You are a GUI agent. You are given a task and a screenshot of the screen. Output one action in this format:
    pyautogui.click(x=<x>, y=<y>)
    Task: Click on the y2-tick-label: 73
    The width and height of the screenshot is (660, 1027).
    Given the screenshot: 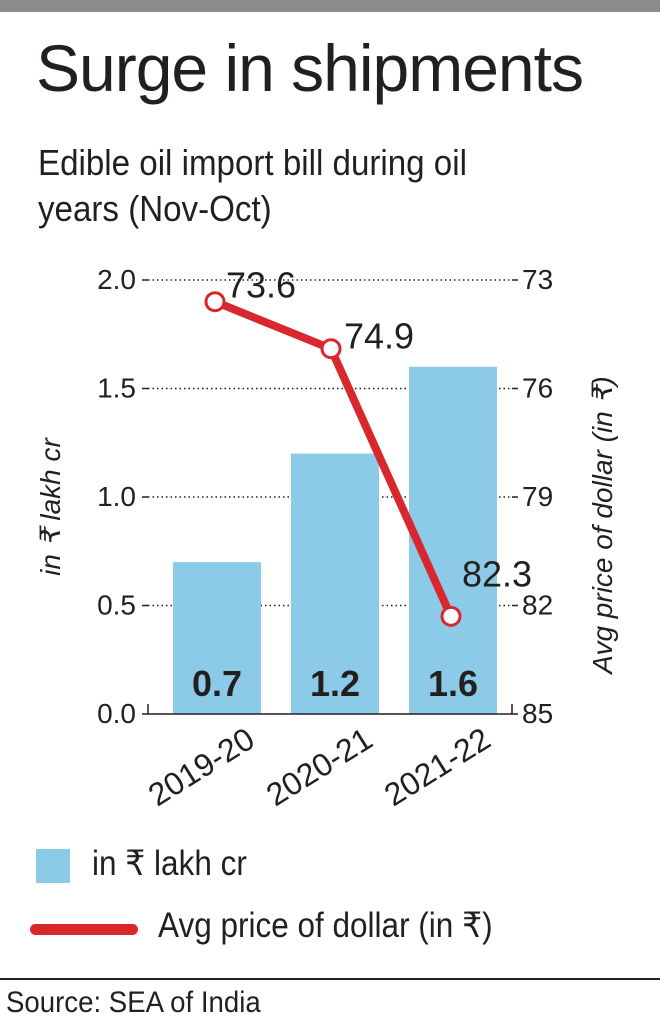 What is the action you would take?
    pyautogui.click(x=537, y=279)
    